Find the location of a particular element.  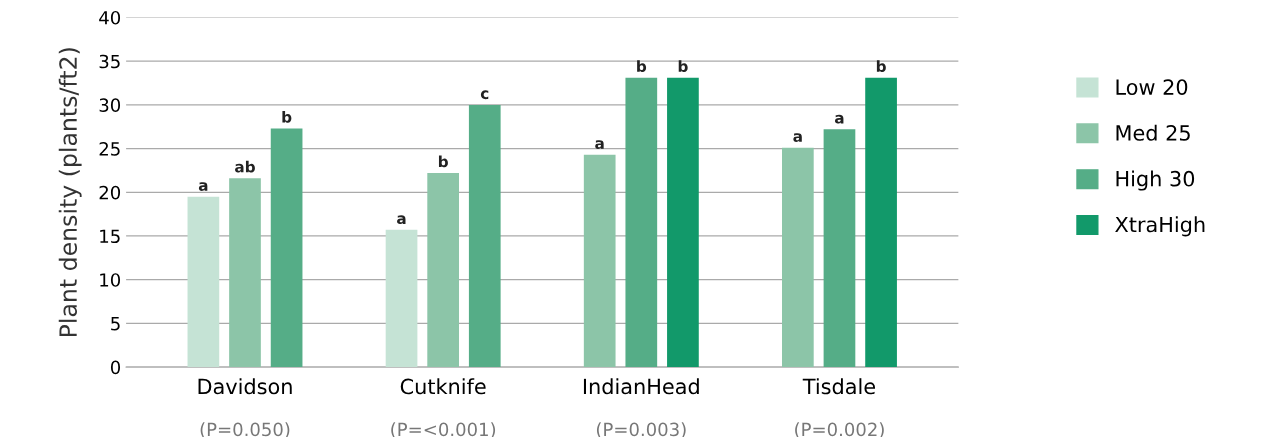

y-tick-label: 35 is located at coordinates (109, 61).